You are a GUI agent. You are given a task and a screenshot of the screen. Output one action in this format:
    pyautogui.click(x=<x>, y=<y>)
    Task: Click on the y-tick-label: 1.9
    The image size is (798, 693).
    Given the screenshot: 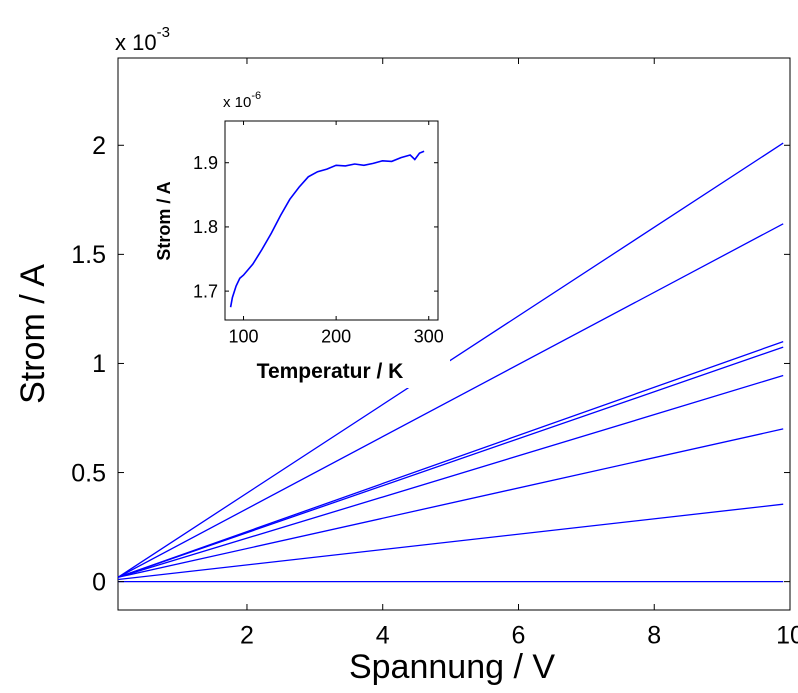 What is the action you would take?
    pyautogui.click(x=205, y=163)
    